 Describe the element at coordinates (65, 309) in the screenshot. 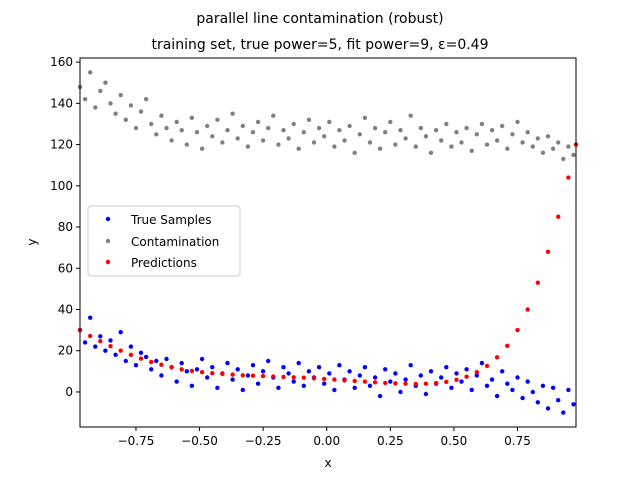

I see `y-tick-label: 40` at that location.